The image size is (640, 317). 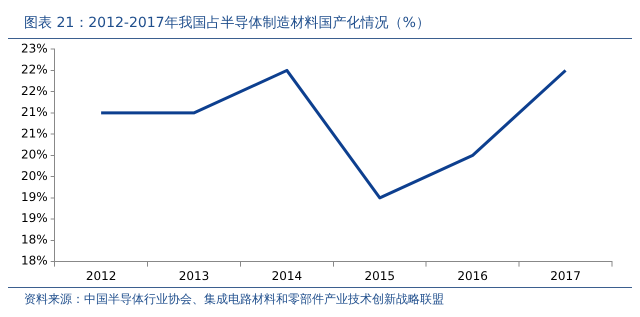 I want to click on y-tick-label: 23%, so click(x=34, y=48).